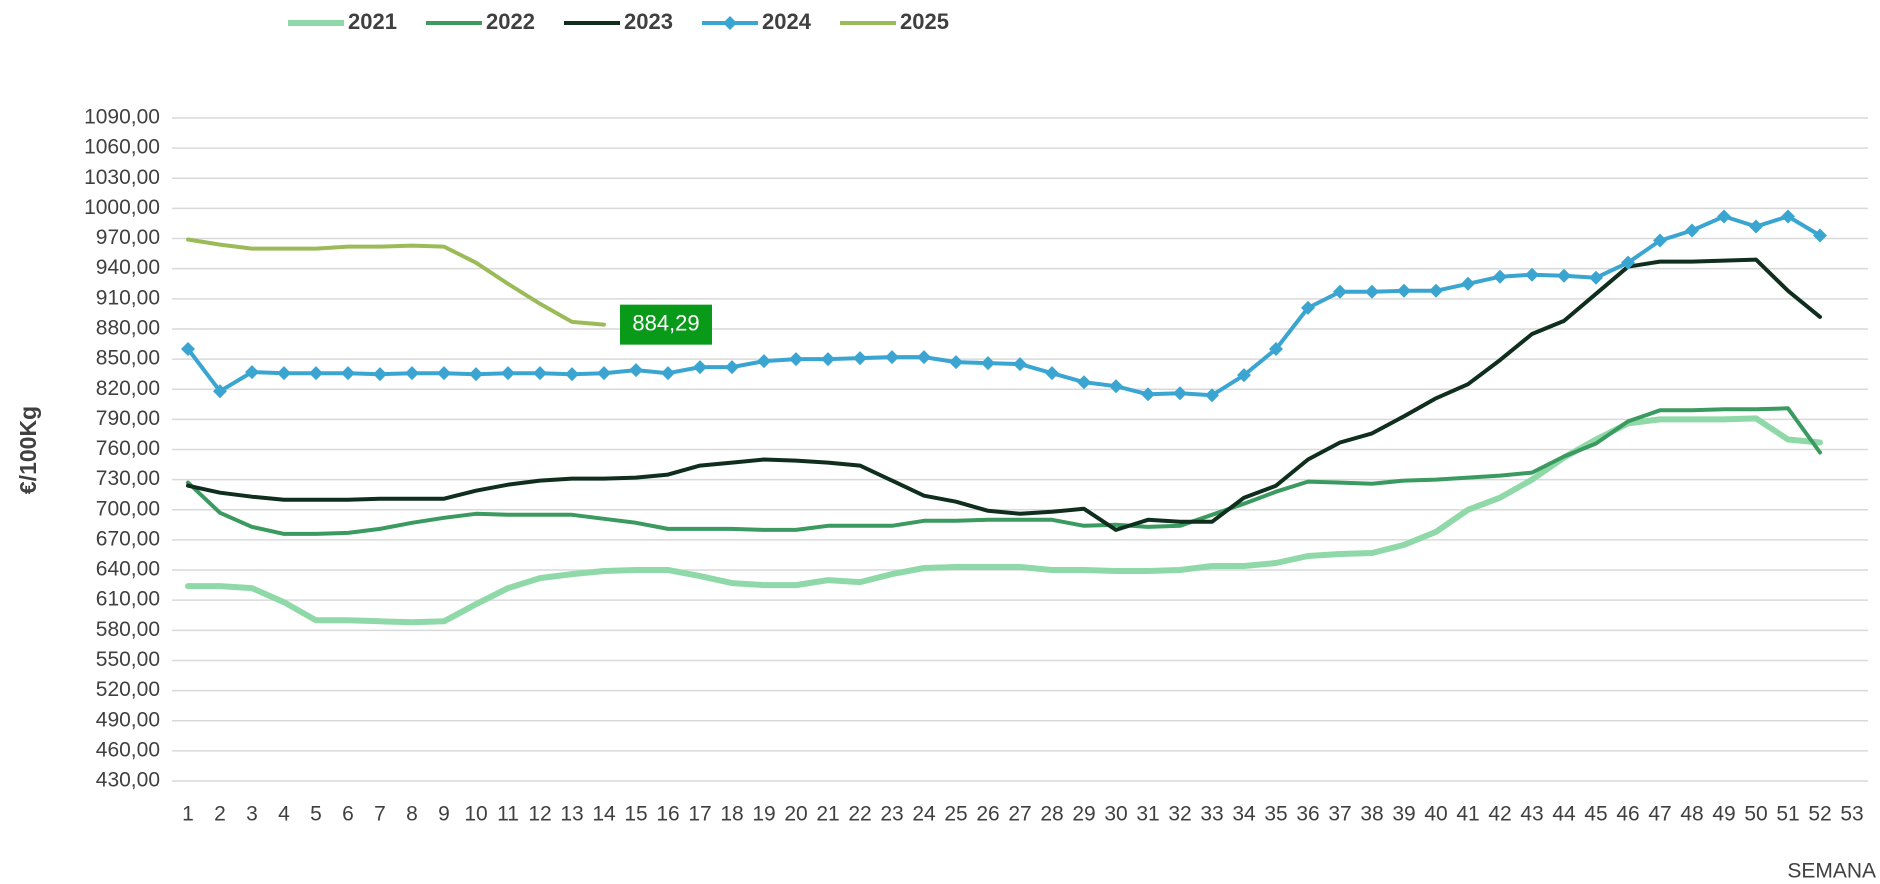  What do you see at coordinates (539, 814) in the screenshot?
I see `x-tick-label: 12` at bounding box center [539, 814].